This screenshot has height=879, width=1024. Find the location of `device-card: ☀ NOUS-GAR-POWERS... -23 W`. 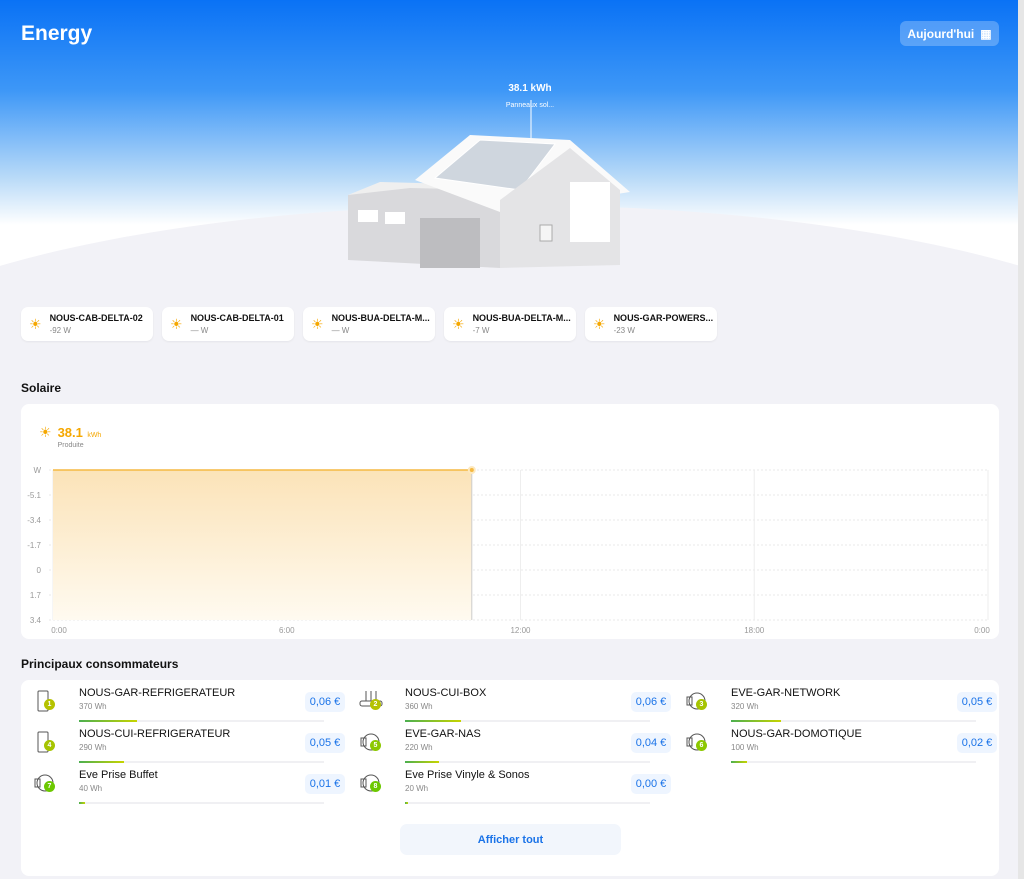

device-card: ☀ NOUS-GAR-POWERS... -23 W is located at coordinates (651, 324).